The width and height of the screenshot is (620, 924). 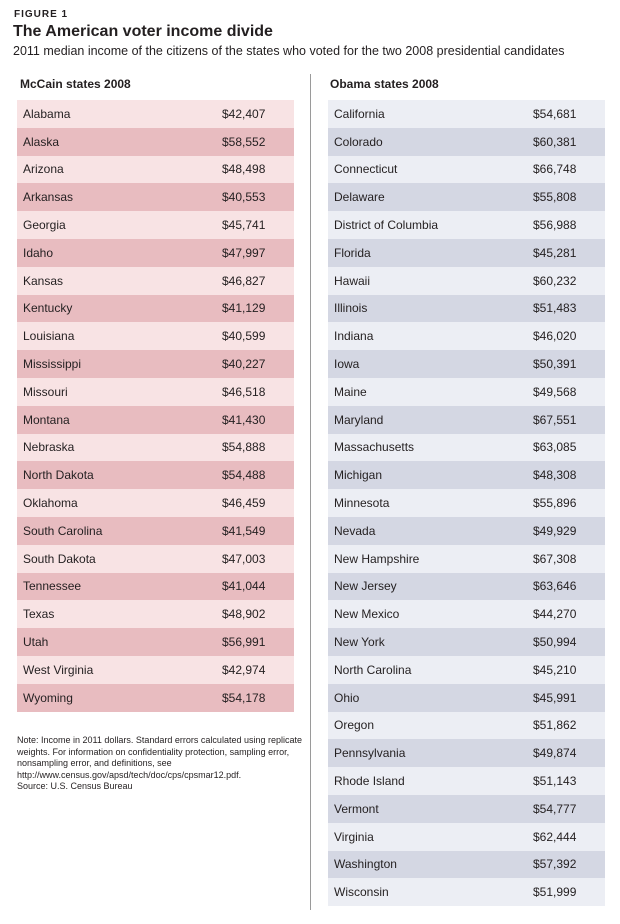 What do you see at coordinates (466, 141) in the screenshot?
I see `obama-table-row: Colorado $60,381` at bounding box center [466, 141].